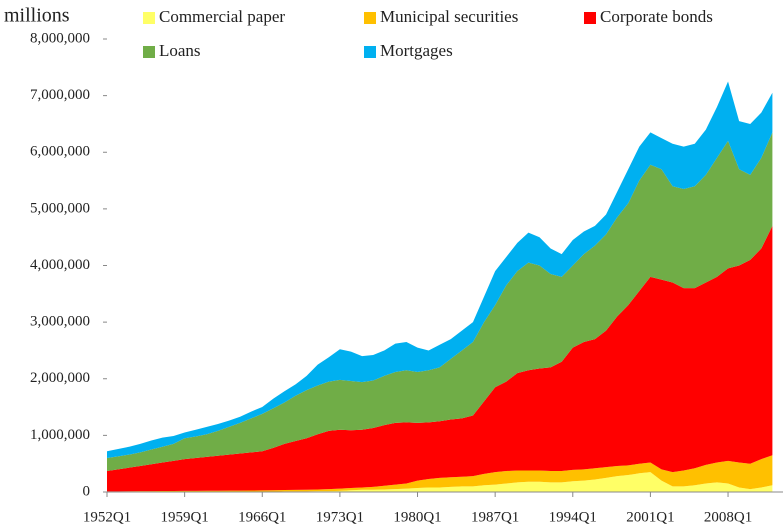  What do you see at coordinates (650, 517) in the screenshot?
I see `x-tick-label: 2001Q1` at bounding box center [650, 517].